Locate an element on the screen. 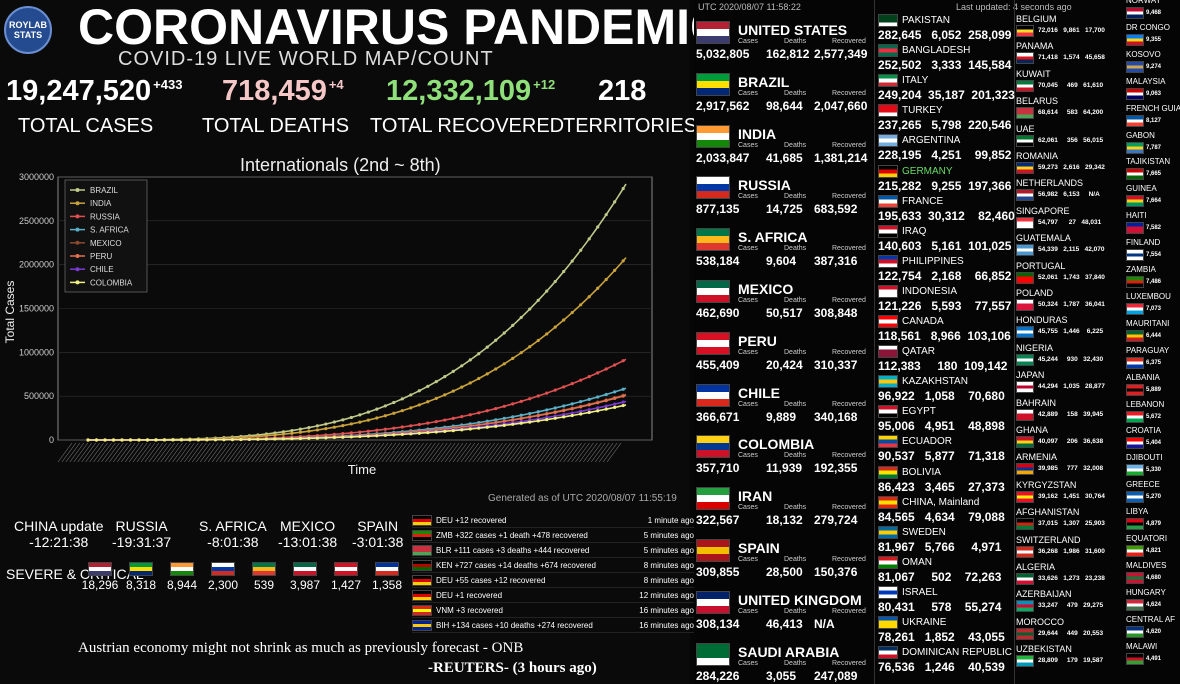 The image size is (1180, 684). country-tiny: FINLAND 7,554 is located at coordinates (1153, 252).